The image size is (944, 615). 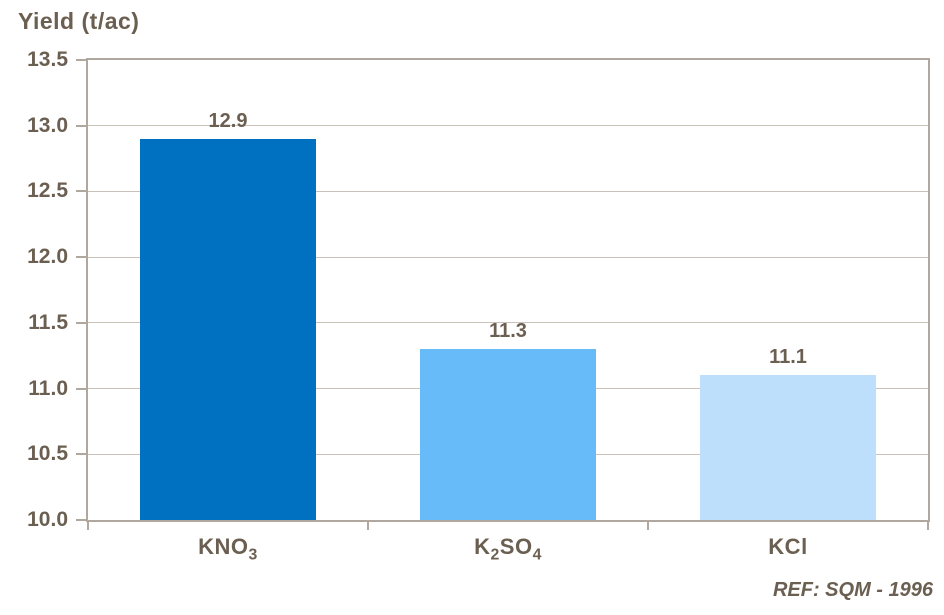 I want to click on x-category-label-kno3: KNO3, so click(x=228, y=549).